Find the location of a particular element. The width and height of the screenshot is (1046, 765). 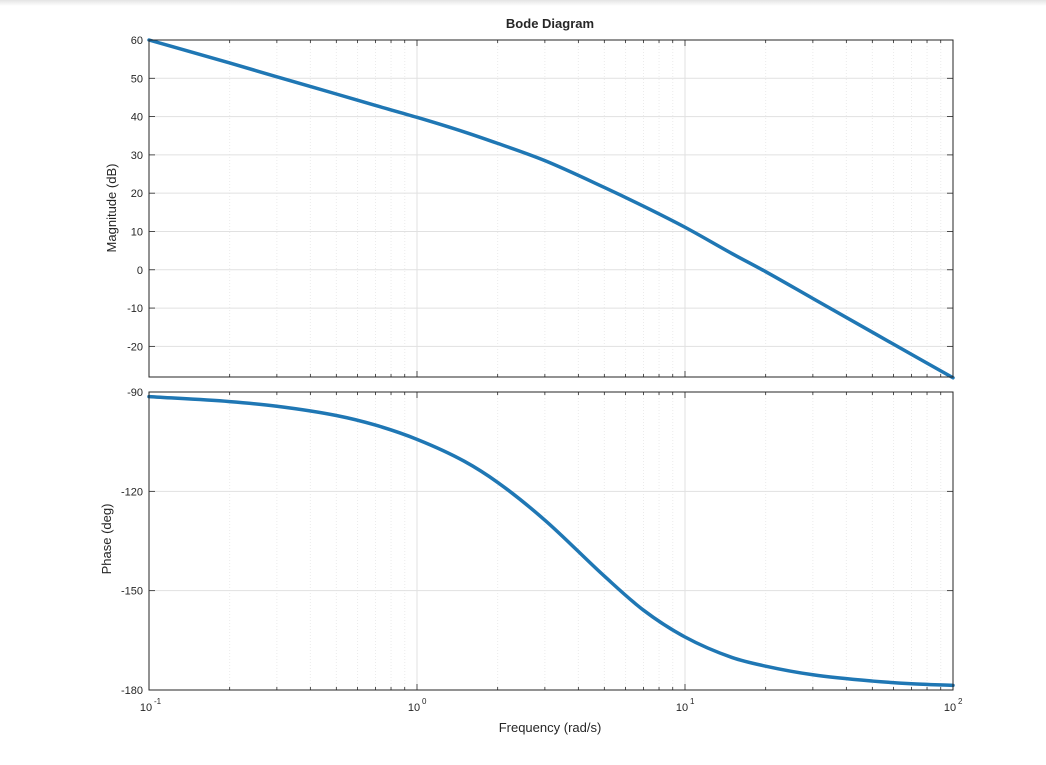

magnitude-y-tick-label: 30 is located at coordinates (137, 156).